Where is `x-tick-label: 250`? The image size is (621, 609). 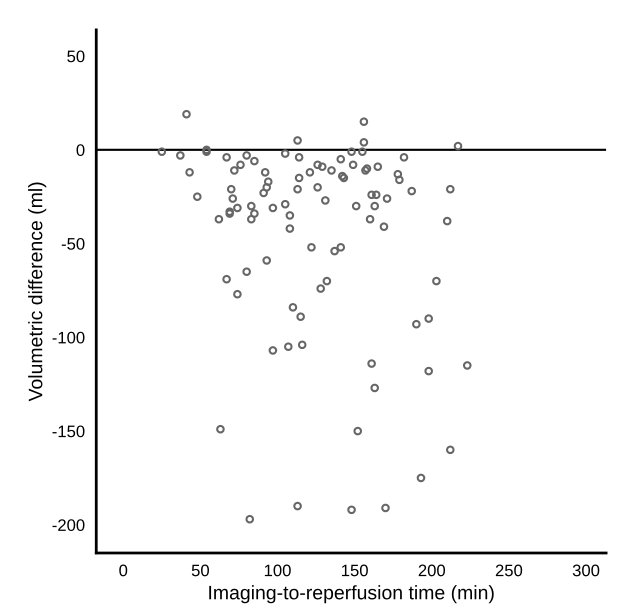 x-tick-label: 250 is located at coordinates (509, 570).